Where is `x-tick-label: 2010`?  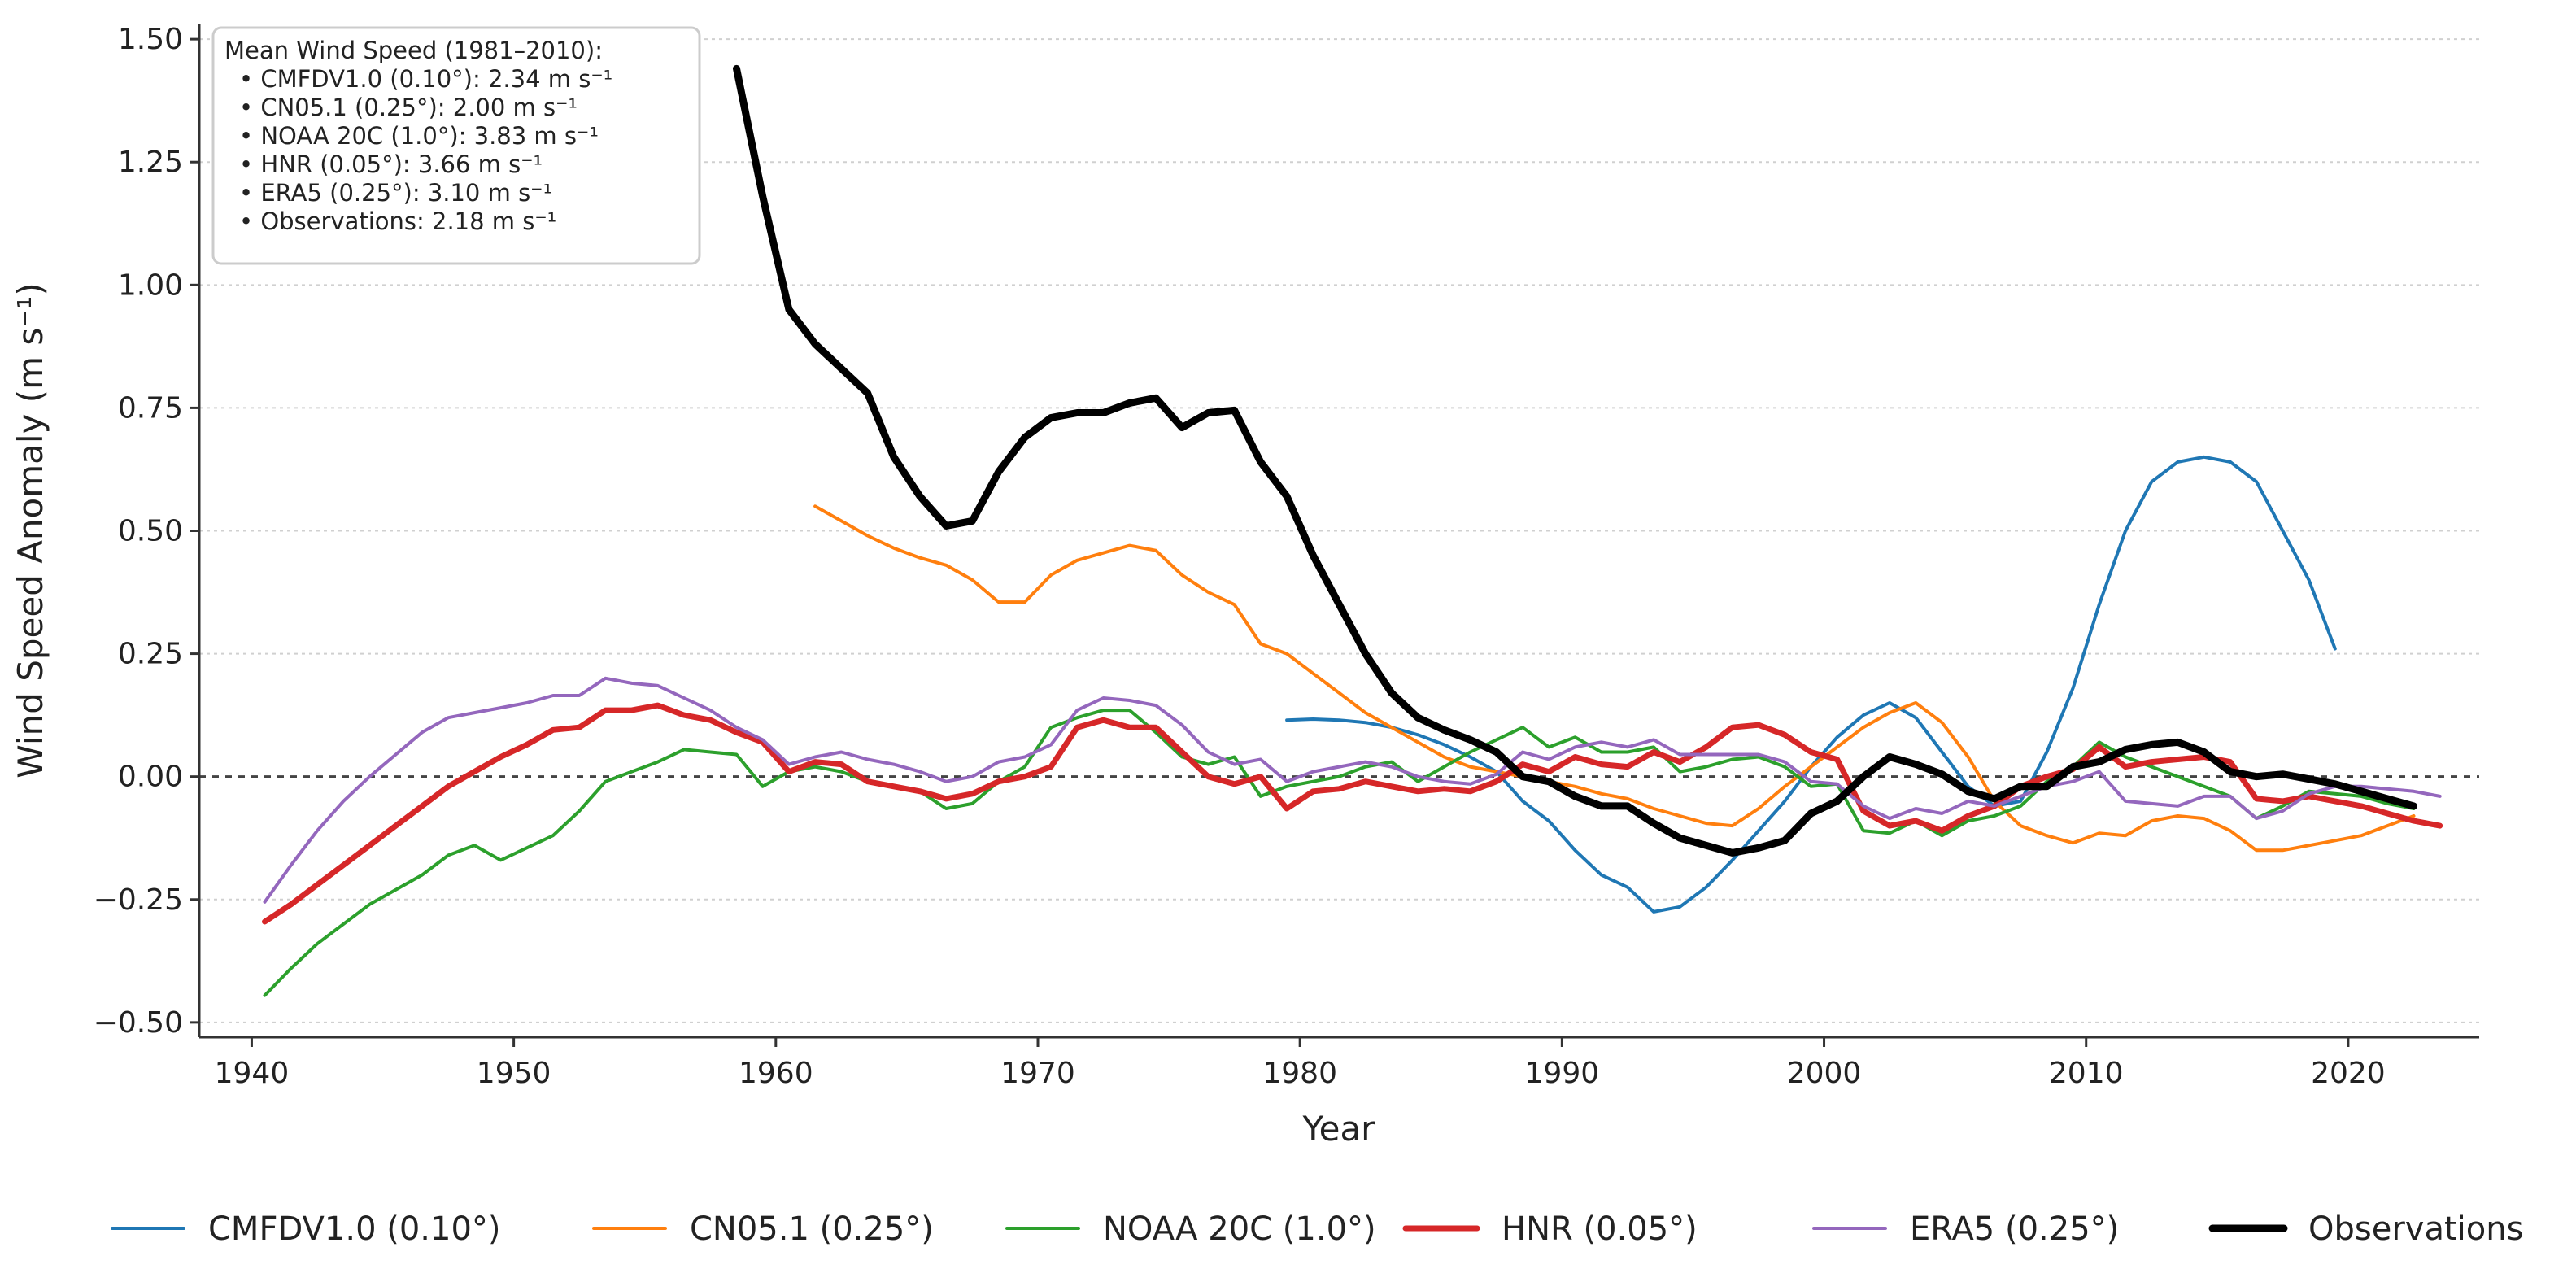
x-tick-label: 2010 is located at coordinates (2086, 1073).